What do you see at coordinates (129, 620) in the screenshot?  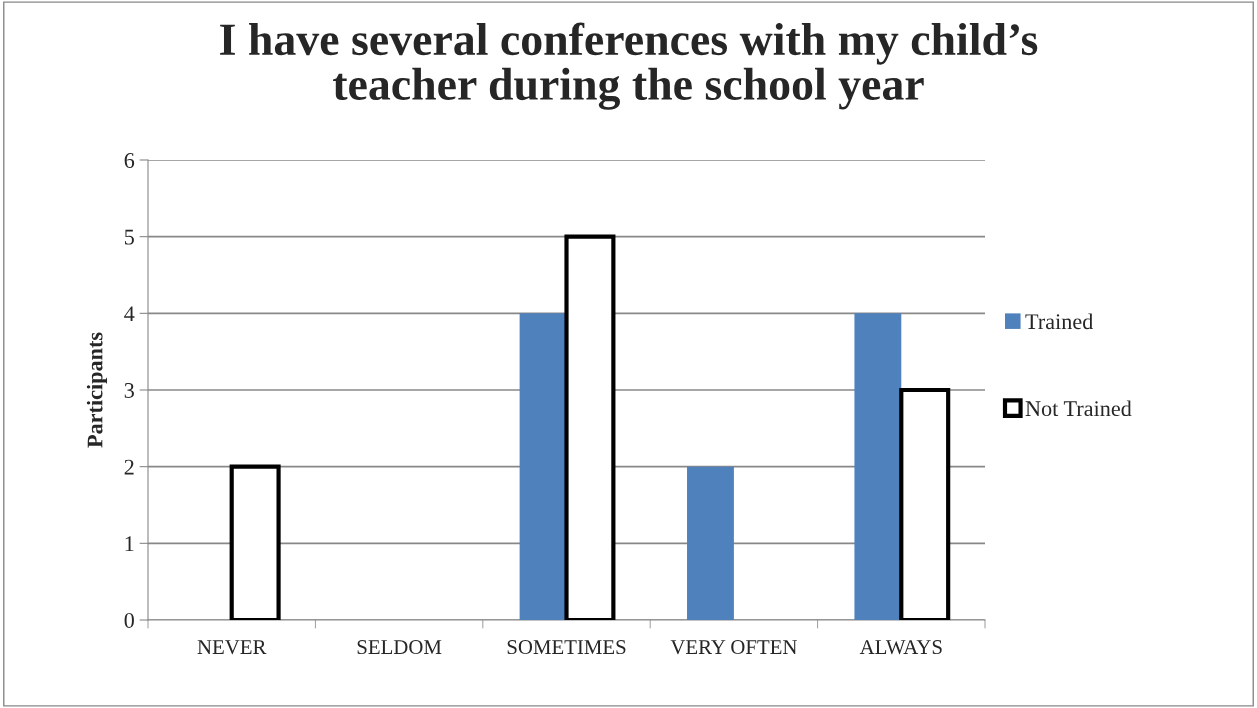 I see `y-tick-label: 0` at bounding box center [129, 620].